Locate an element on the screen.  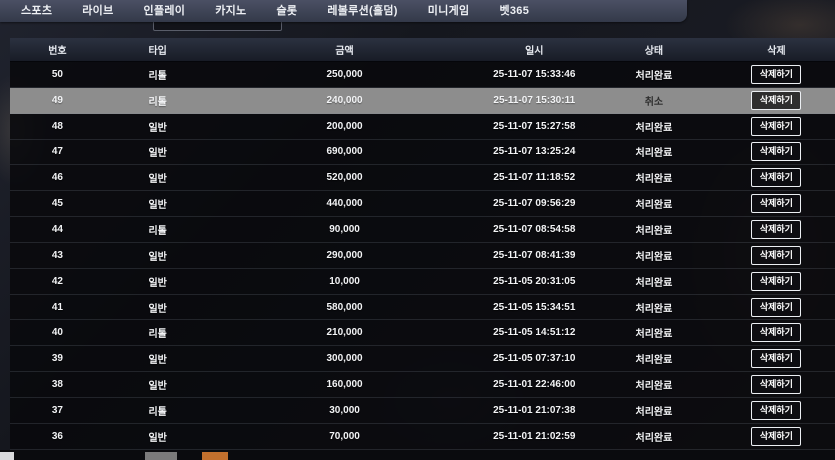
nav-item-1: 라이브 is located at coordinates (98, 11).